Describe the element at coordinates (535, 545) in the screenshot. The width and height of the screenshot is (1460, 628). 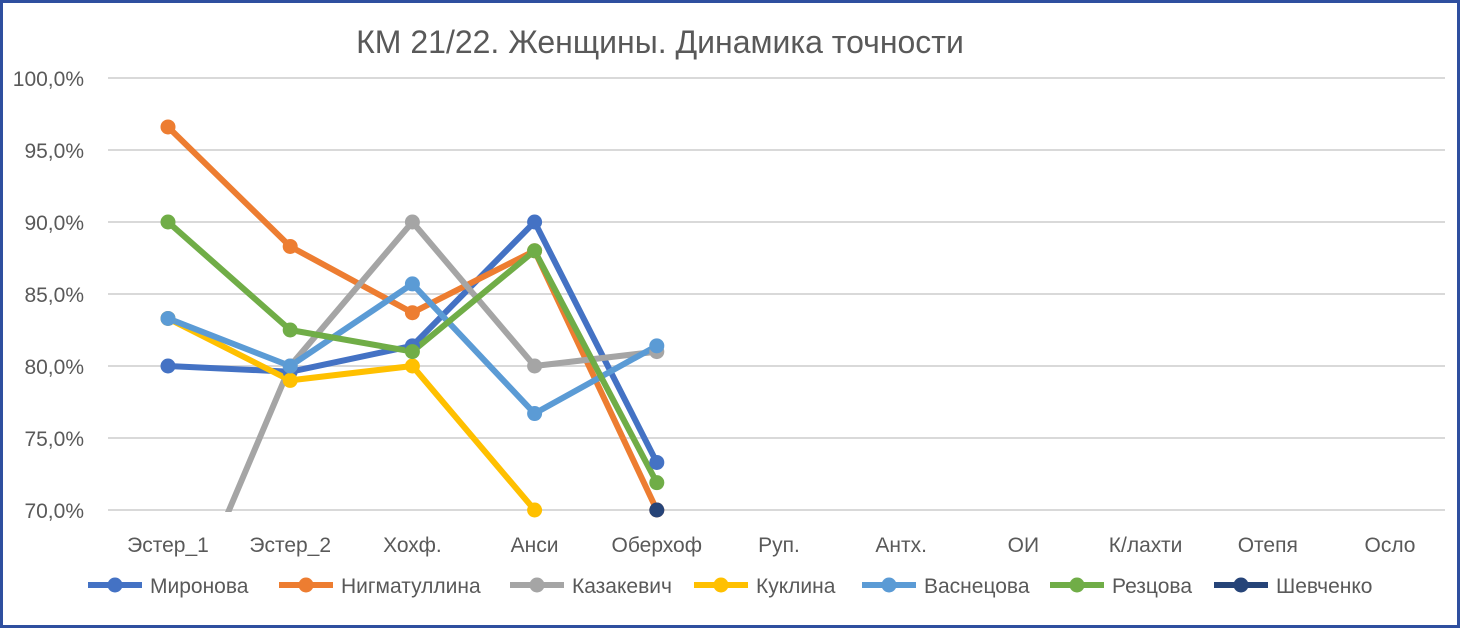
I see `x-tick-label: Анси` at that location.